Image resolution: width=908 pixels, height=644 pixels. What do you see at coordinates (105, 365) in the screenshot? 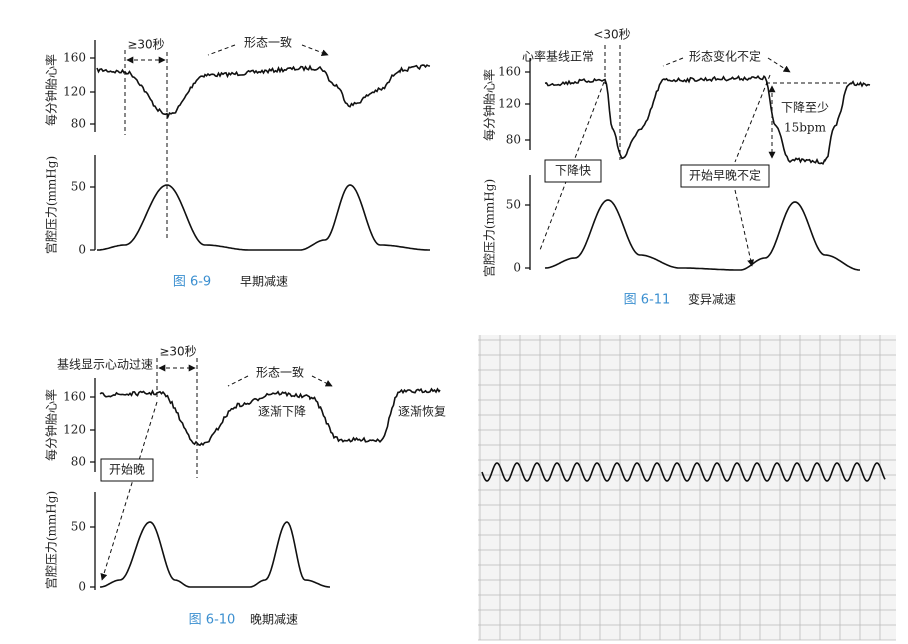
I see `annotation: 基线显示心动过速` at bounding box center [105, 365].